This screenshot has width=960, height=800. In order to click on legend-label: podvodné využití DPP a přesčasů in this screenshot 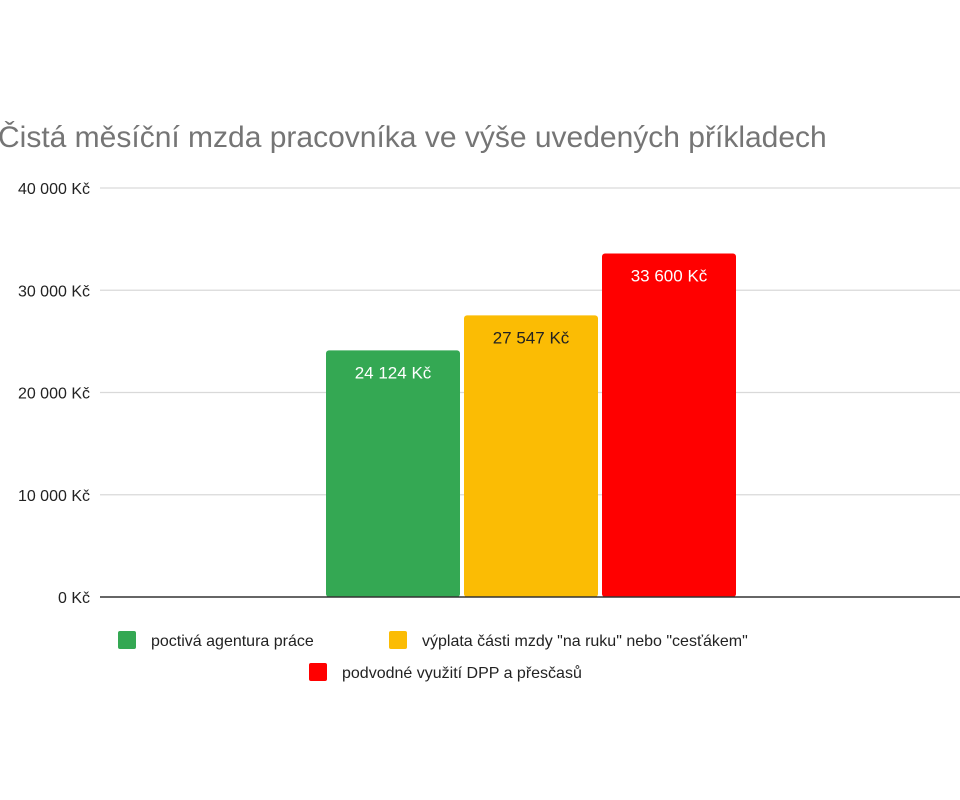, I will do `click(462, 673)`.